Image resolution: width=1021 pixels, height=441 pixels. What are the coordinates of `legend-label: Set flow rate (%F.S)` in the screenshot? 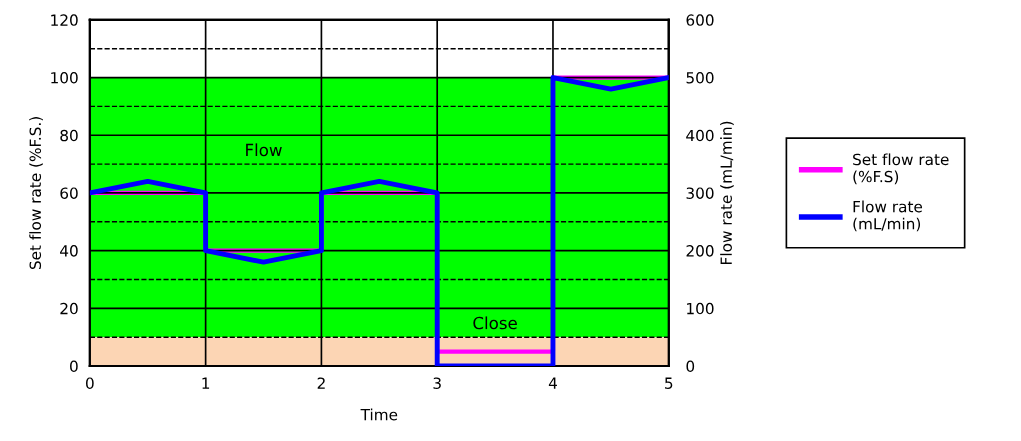 It's located at (901, 169).